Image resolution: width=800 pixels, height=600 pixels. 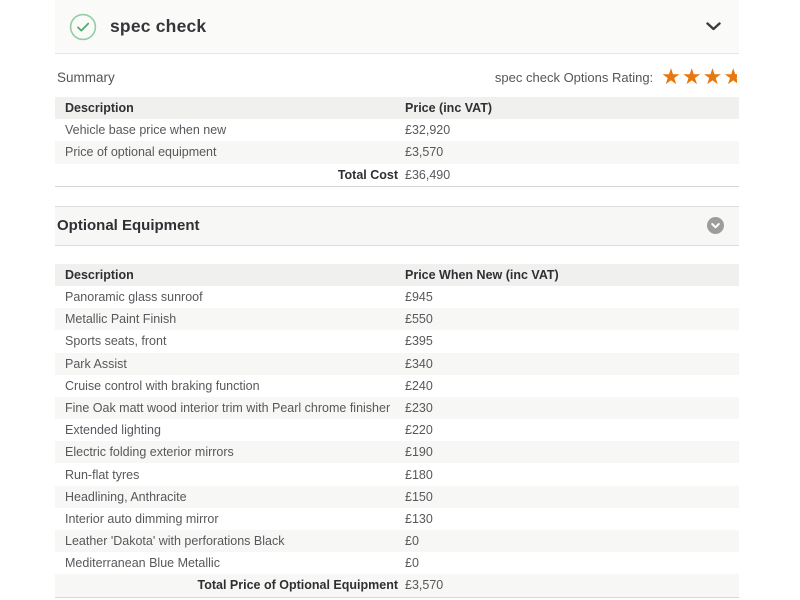 What do you see at coordinates (83, 27) in the screenshot?
I see `check-circle-icon` at bounding box center [83, 27].